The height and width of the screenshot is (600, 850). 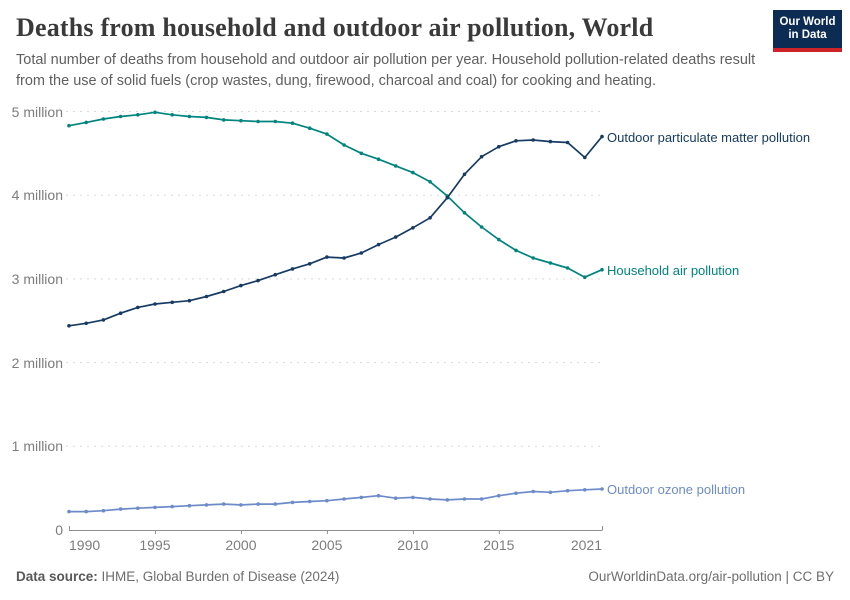 What do you see at coordinates (807, 50) in the screenshot?
I see `logo-red-bar` at bounding box center [807, 50].